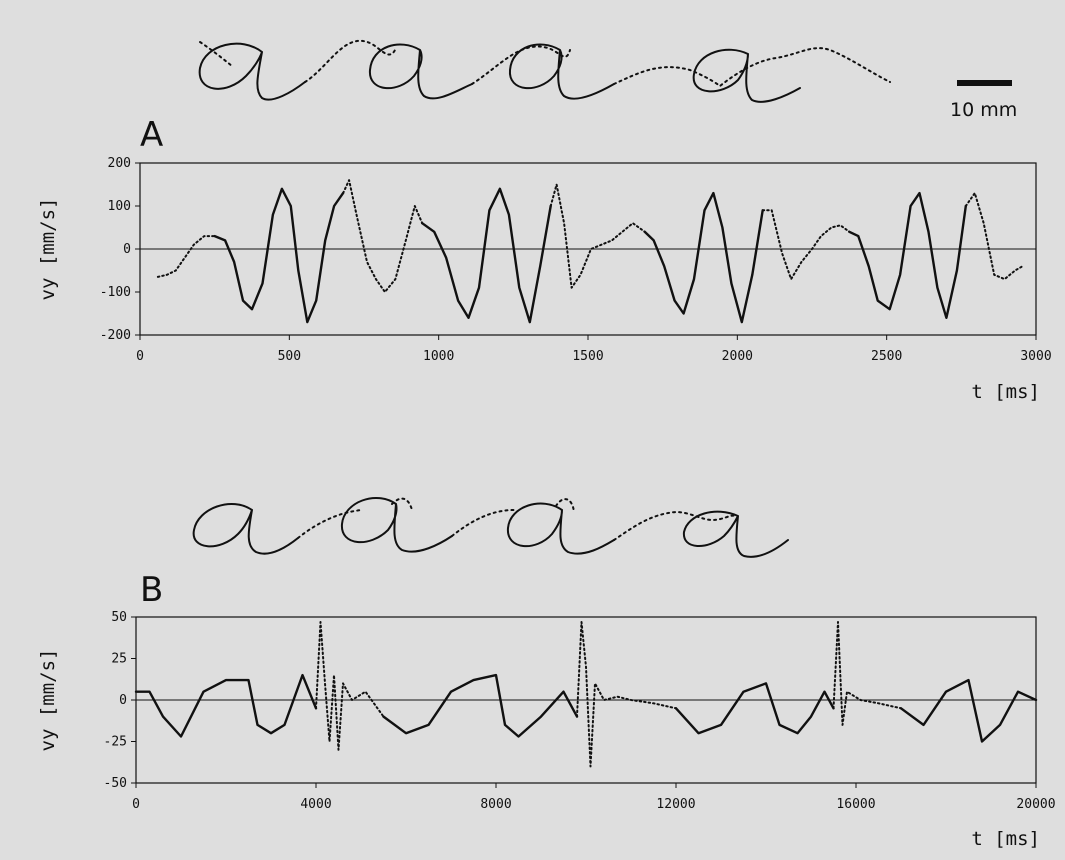 The width and height of the screenshot is (1065, 860). Describe the element at coordinates (115, 783) in the screenshot. I see `y-tick-label: -50` at that location.